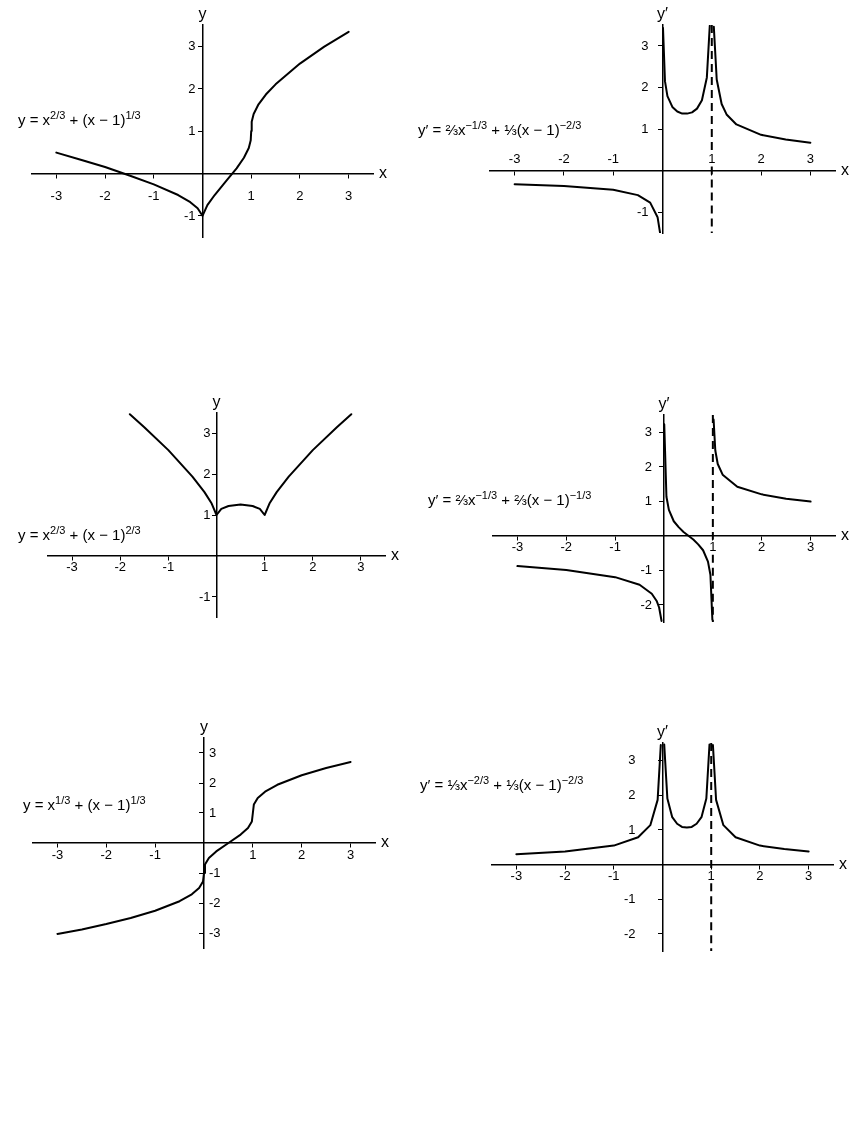 This screenshot has width=855, height=1122. Describe the element at coordinates (510, 498) in the screenshot. I see `annotation: y′ = ⅔x$^{−1/3}$ + ⅔(x − 1)$^{−1/3}$` at that location.